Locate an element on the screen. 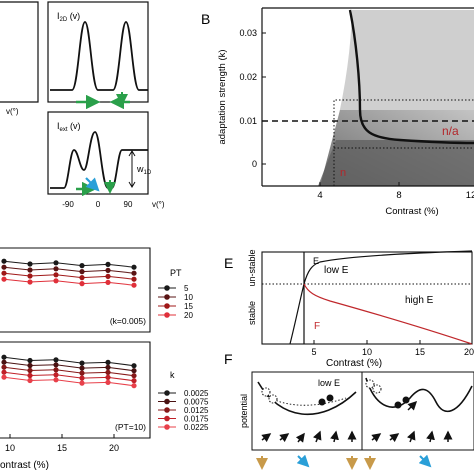 The image size is (474, 474). panel-a-left-plot-frame is located at coordinates (19, 52).